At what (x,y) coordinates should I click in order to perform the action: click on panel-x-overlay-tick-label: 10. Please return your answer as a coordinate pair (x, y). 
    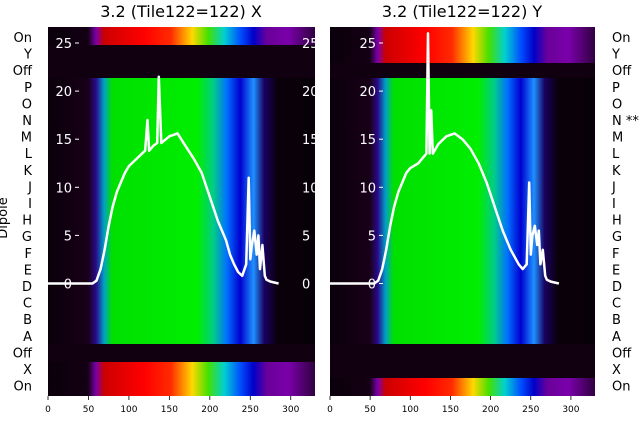
    Looking at the image, I should click on (63, 188).